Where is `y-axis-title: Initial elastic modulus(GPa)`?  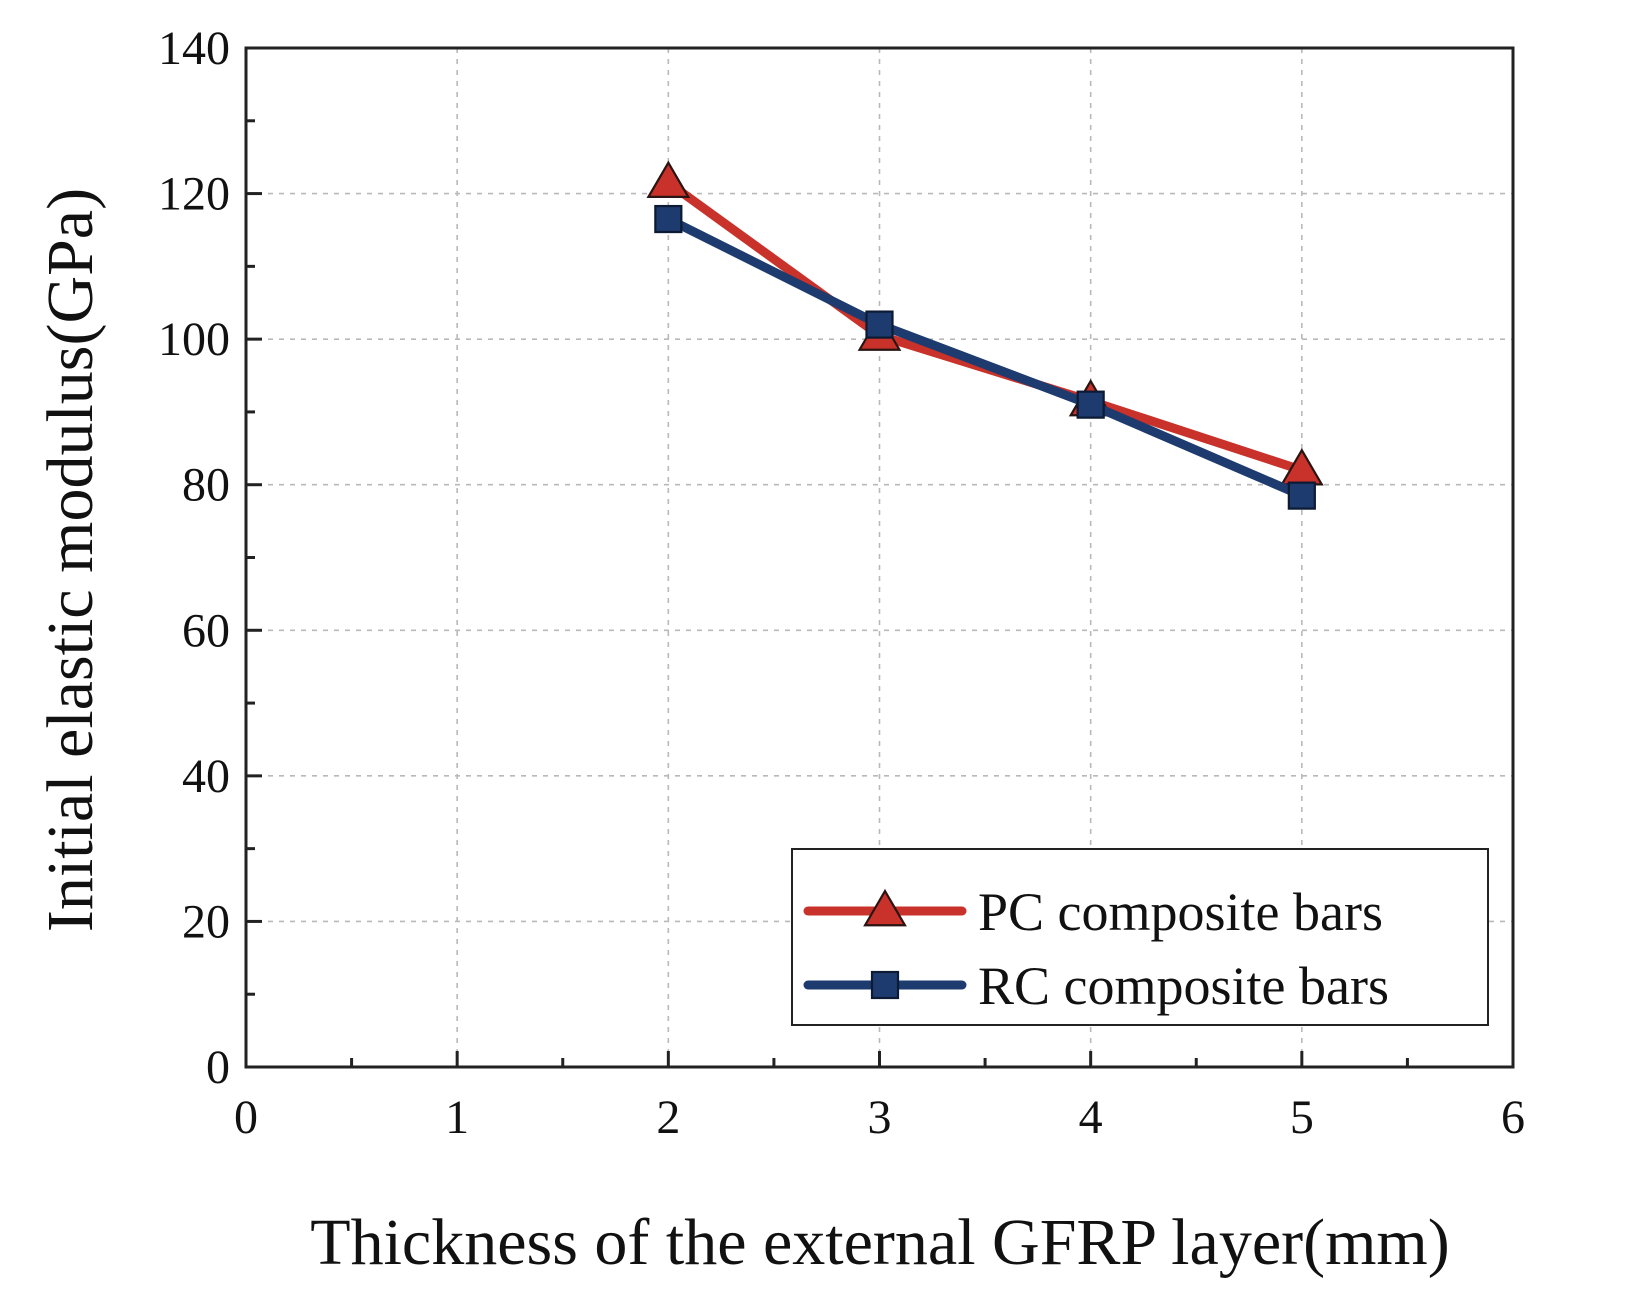 y-axis-title: Initial elastic modulus(GPa) is located at coordinates (70, 560).